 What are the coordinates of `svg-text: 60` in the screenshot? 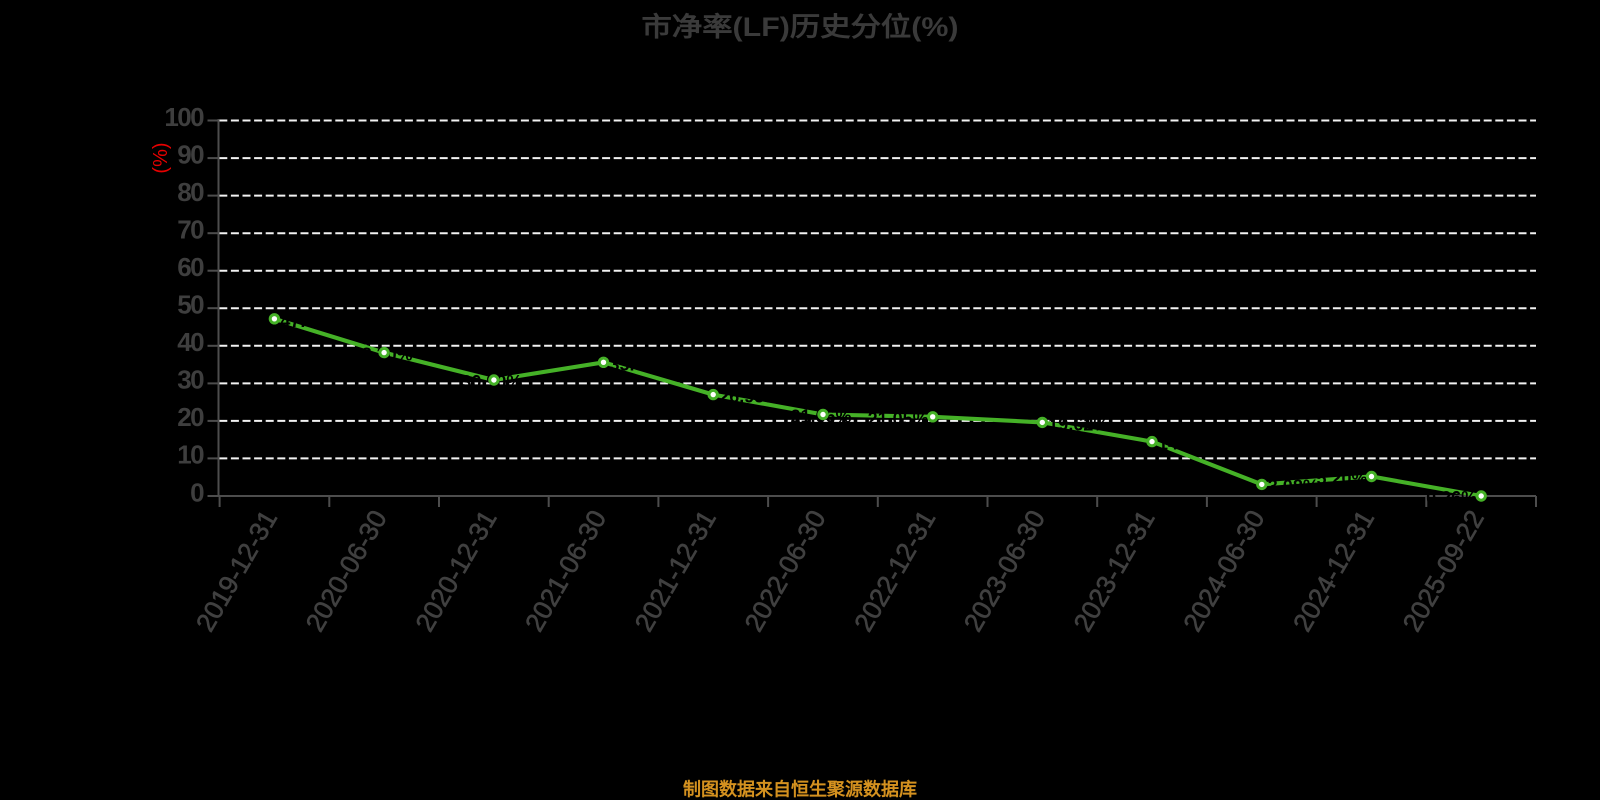 It's located at (190, 267).